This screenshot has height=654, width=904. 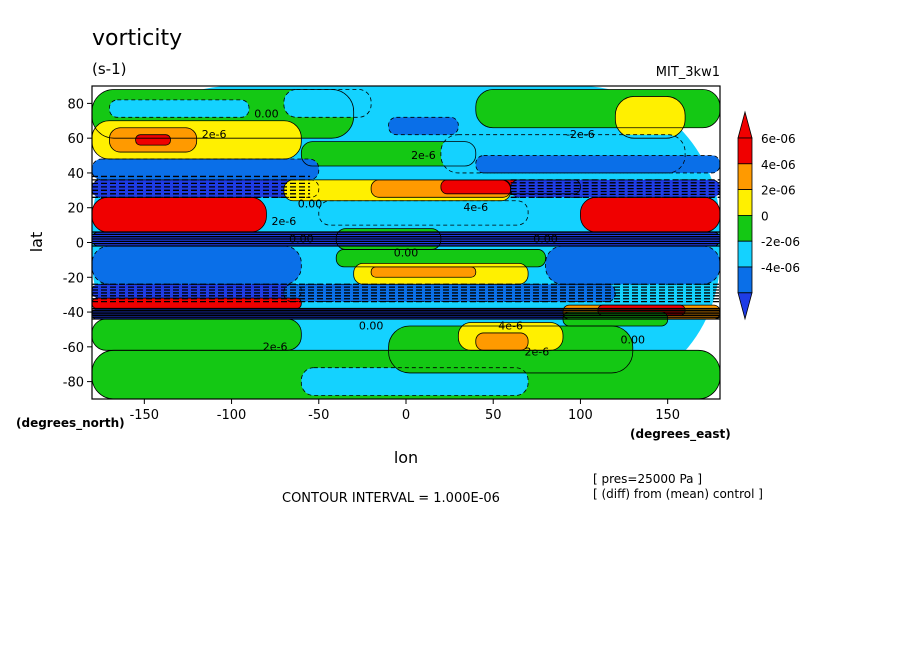 I want to click on x-tick-label: -150, so click(x=145, y=415).